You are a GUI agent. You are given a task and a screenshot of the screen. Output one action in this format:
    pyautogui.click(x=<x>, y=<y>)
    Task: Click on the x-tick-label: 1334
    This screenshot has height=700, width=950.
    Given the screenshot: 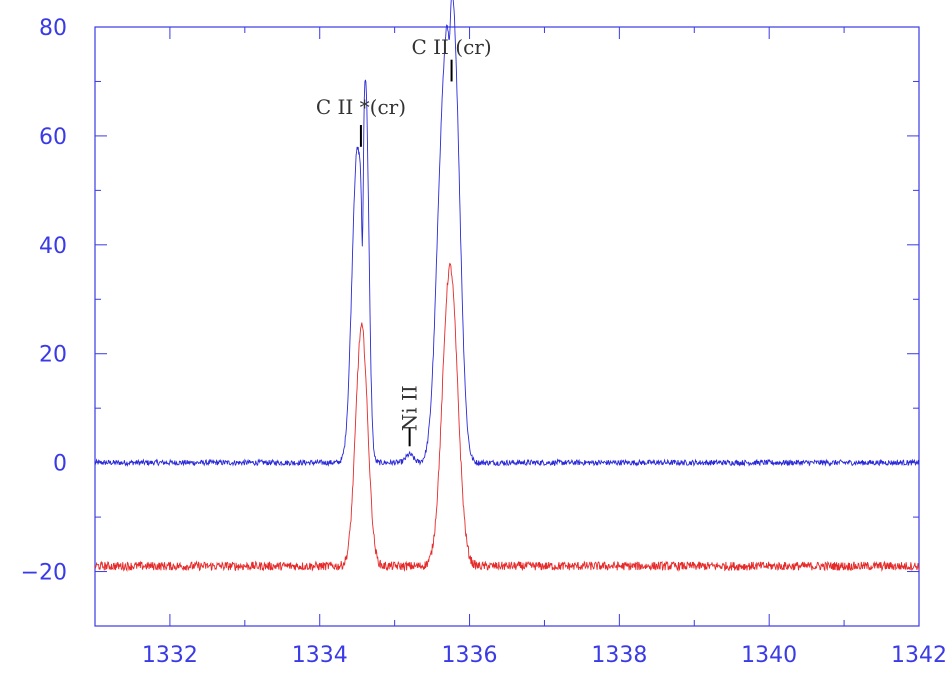 What is the action you would take?
    pyautogui.click(x=320, y=655)
    